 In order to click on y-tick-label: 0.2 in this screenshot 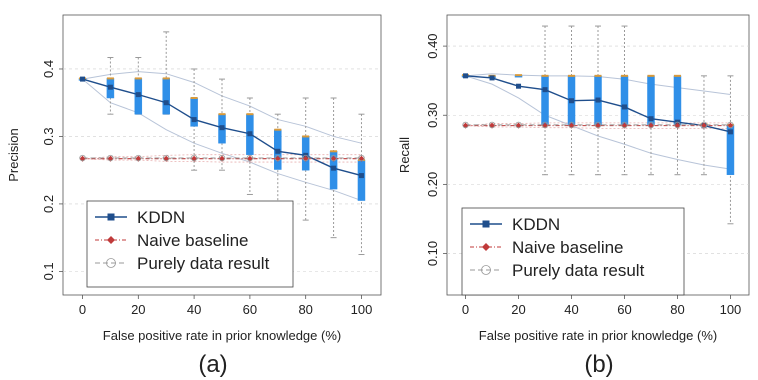, I will do `click(48, 204)`.